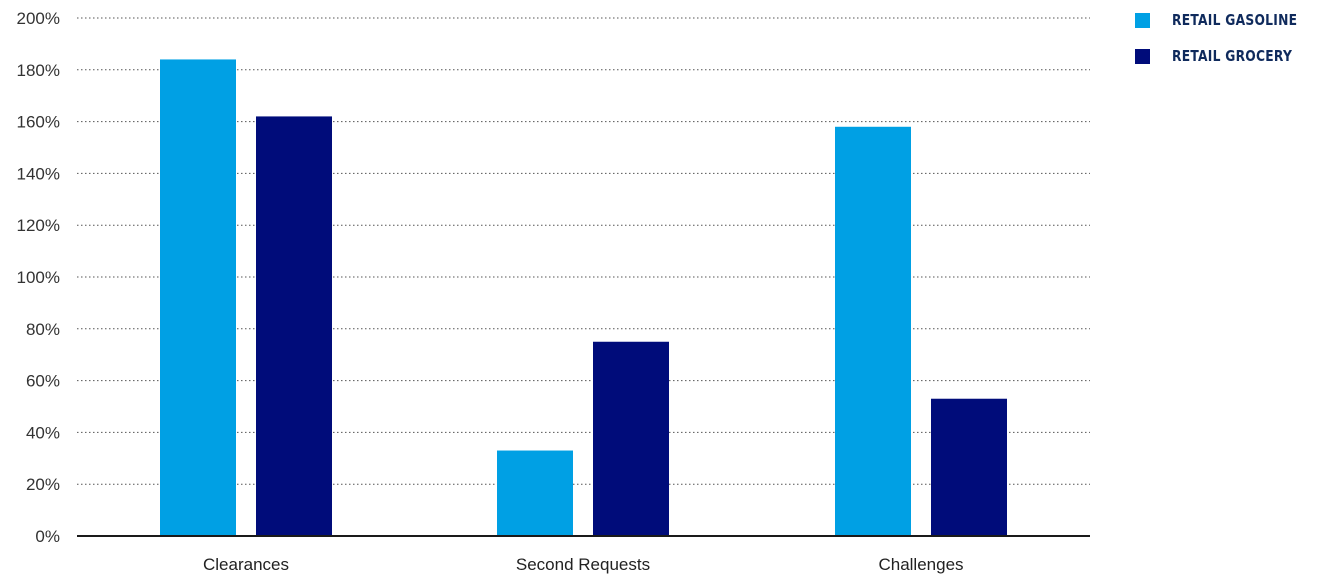 The width and height of the screenshot is (1339, 578). Describe the element at coordinates (920, 564) in the screenshot. I see `x-category-label: Challenges` at that location.